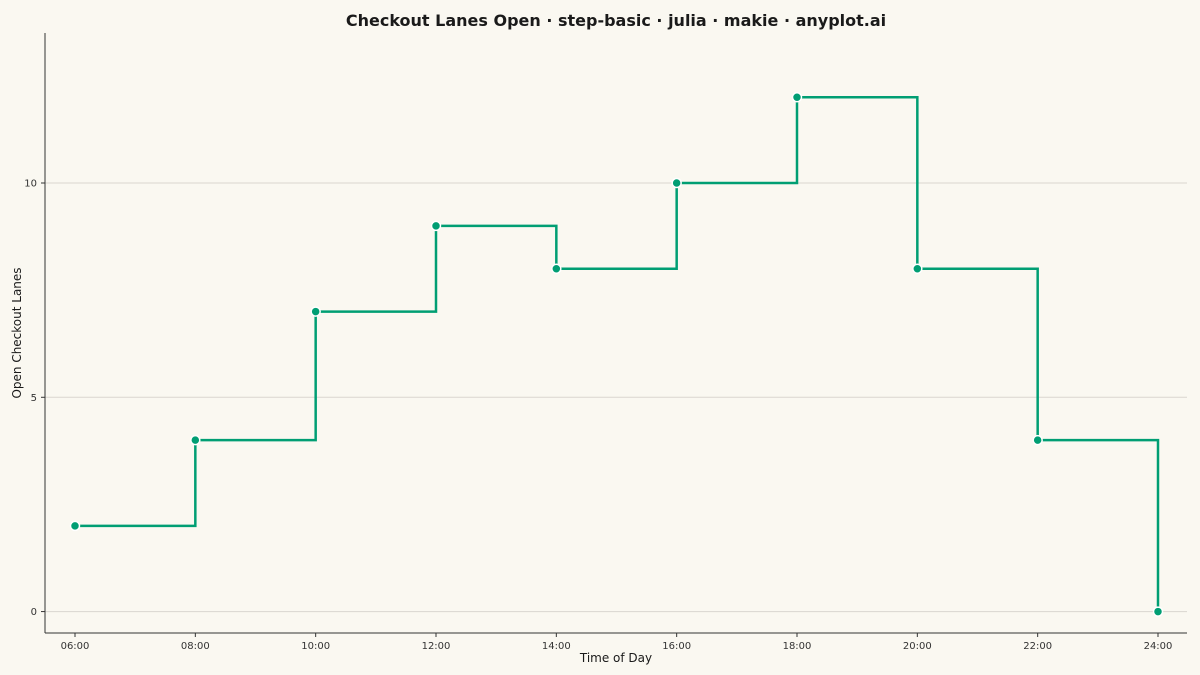 The height and width of the screenshot is (675, 1200). What do you see at coordinates (75, 646) in the screenshot?
I see `x-tick-label: 06:00` at bounding box center [75, 646].